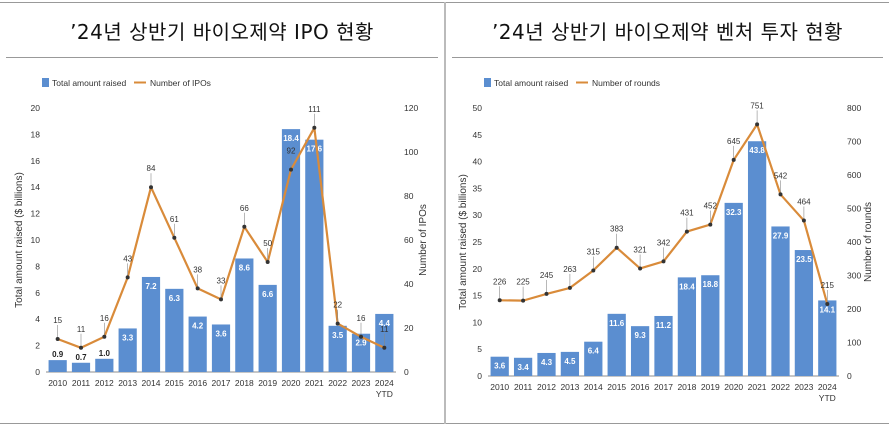  What do you see at coordinates (803, 387) in the screenshot?
I see `x-tick-label: 2023` at bounding box center [803, 387].